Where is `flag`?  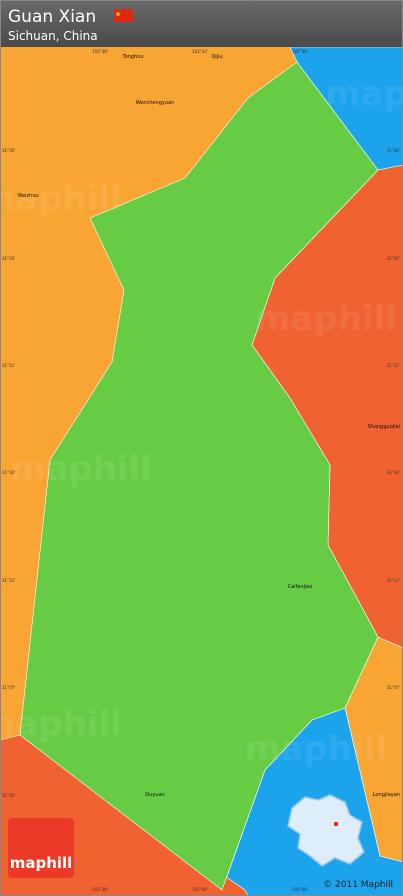 flag is located at coordinates (123, 15).